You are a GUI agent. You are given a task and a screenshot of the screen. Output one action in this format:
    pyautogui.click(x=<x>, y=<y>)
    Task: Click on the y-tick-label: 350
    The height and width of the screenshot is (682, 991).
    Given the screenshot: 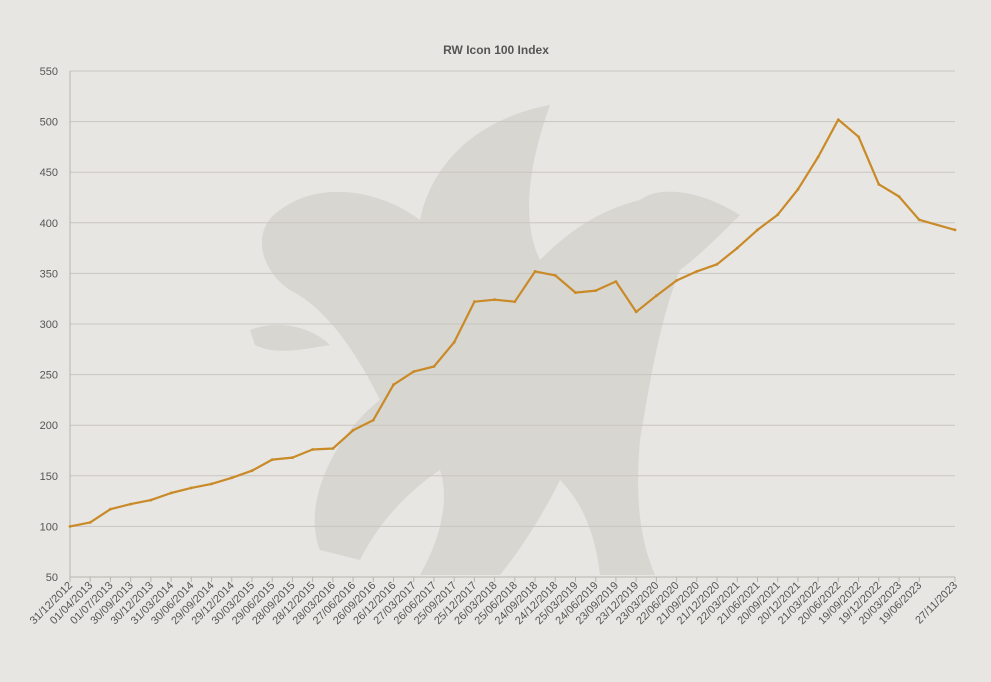 What is the action you would take?
    pyautogui.click(x=49, y=274)
    